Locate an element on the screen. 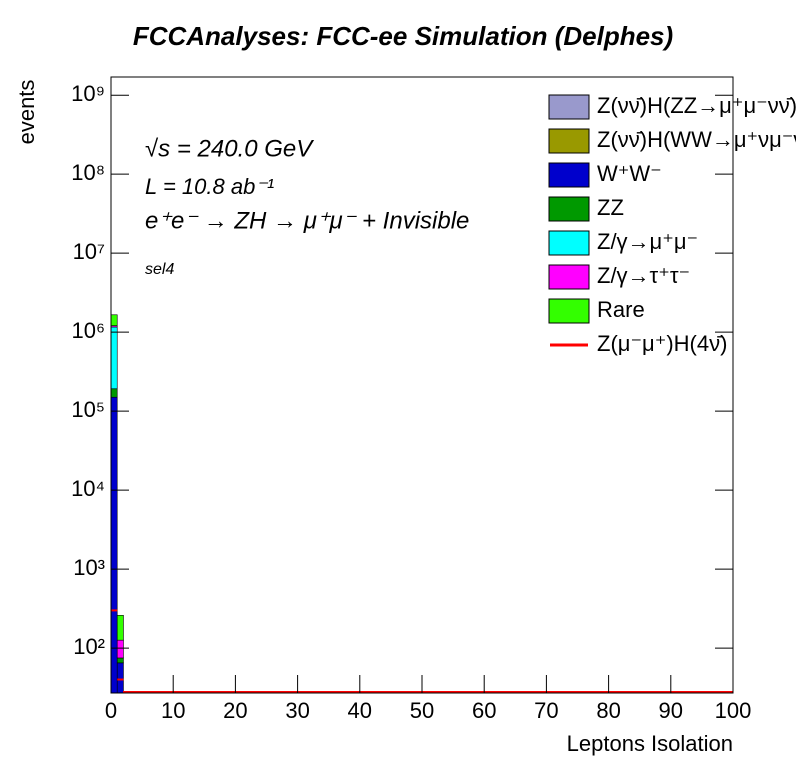 This screenshot has height=777, width=796. legend-label: Z(νν̄)H(ZZ→μ⁺μ⁻νν̄) is located at coordinates (696, 105).